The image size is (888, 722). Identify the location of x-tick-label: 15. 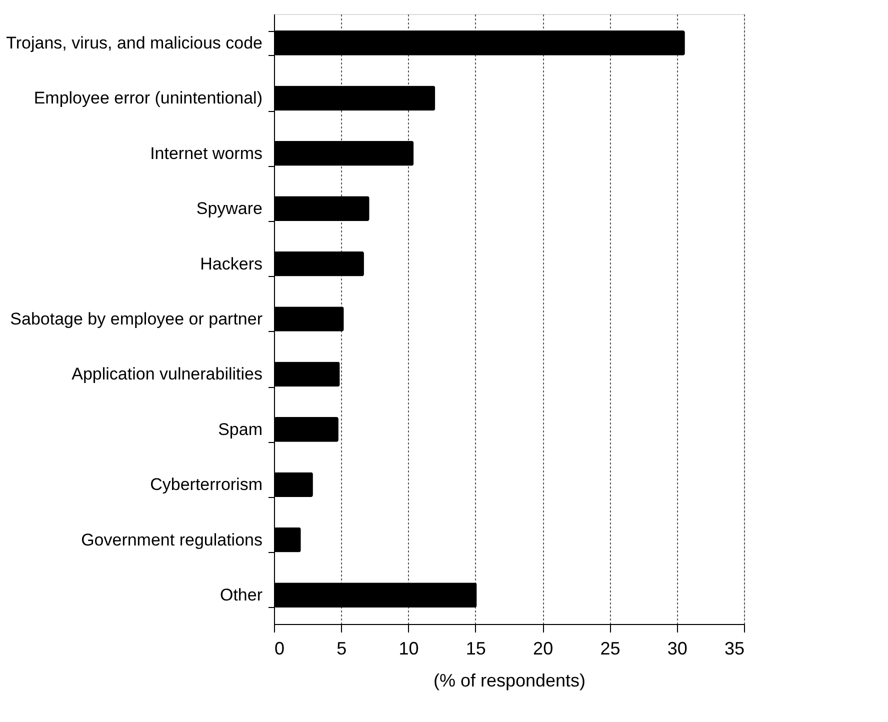
(476, 648).